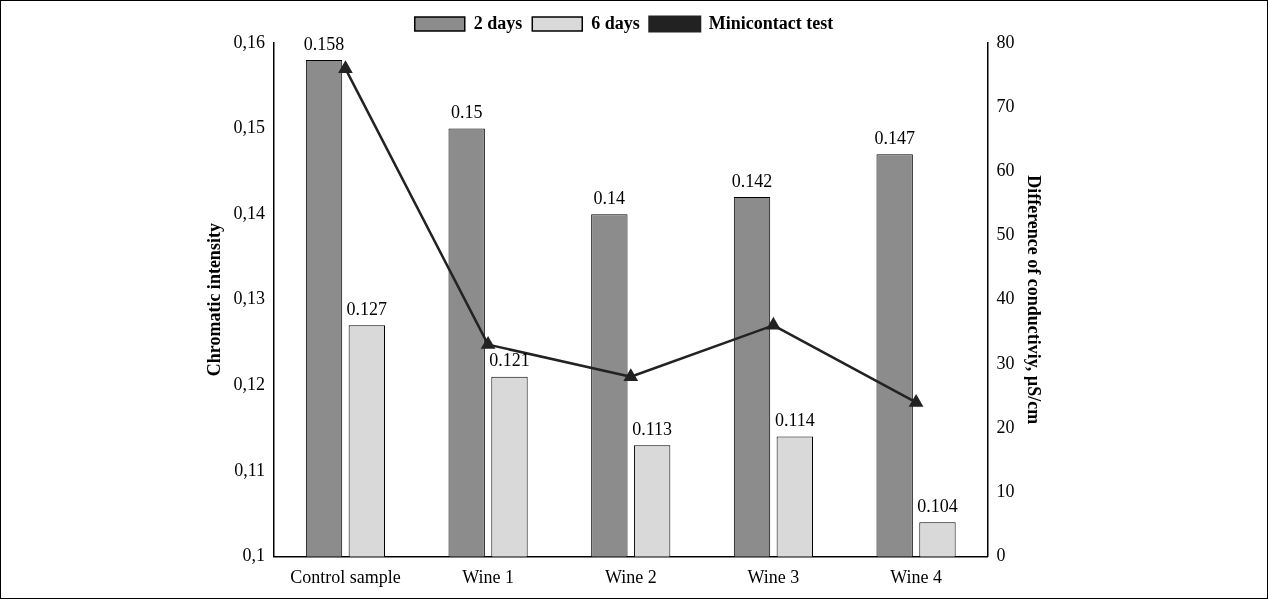 The image size is (1268, 599). What do you see at coordinates (1033, 300) in the screenshot?
I see `y2-axis-title: Difference of conductiviy, µS/cm` at bounding box center [1033, 300].